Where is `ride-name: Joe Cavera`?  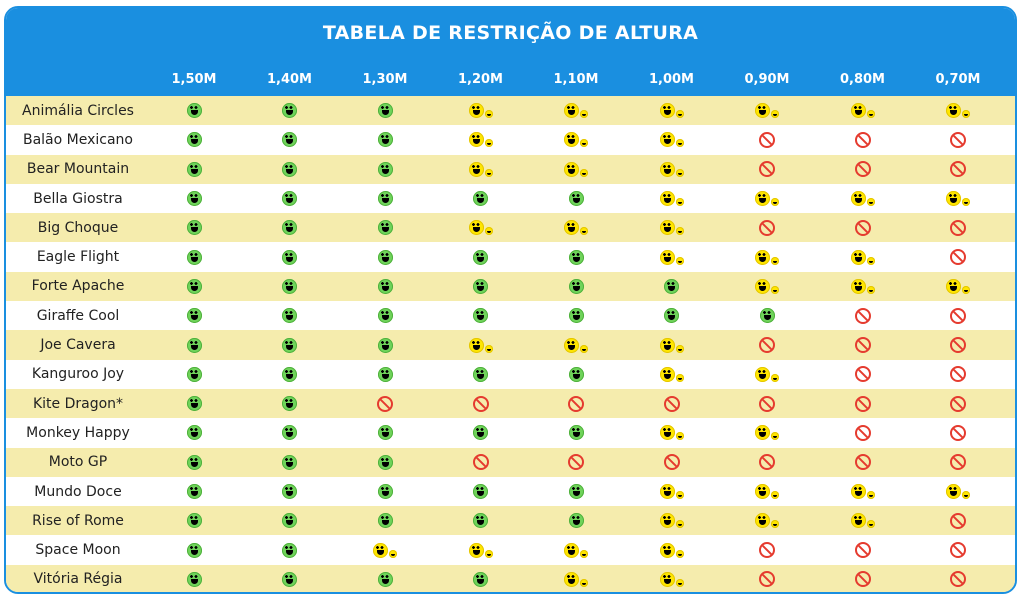
ride-name: Joe Cavera is located at coordinates (78, 345).